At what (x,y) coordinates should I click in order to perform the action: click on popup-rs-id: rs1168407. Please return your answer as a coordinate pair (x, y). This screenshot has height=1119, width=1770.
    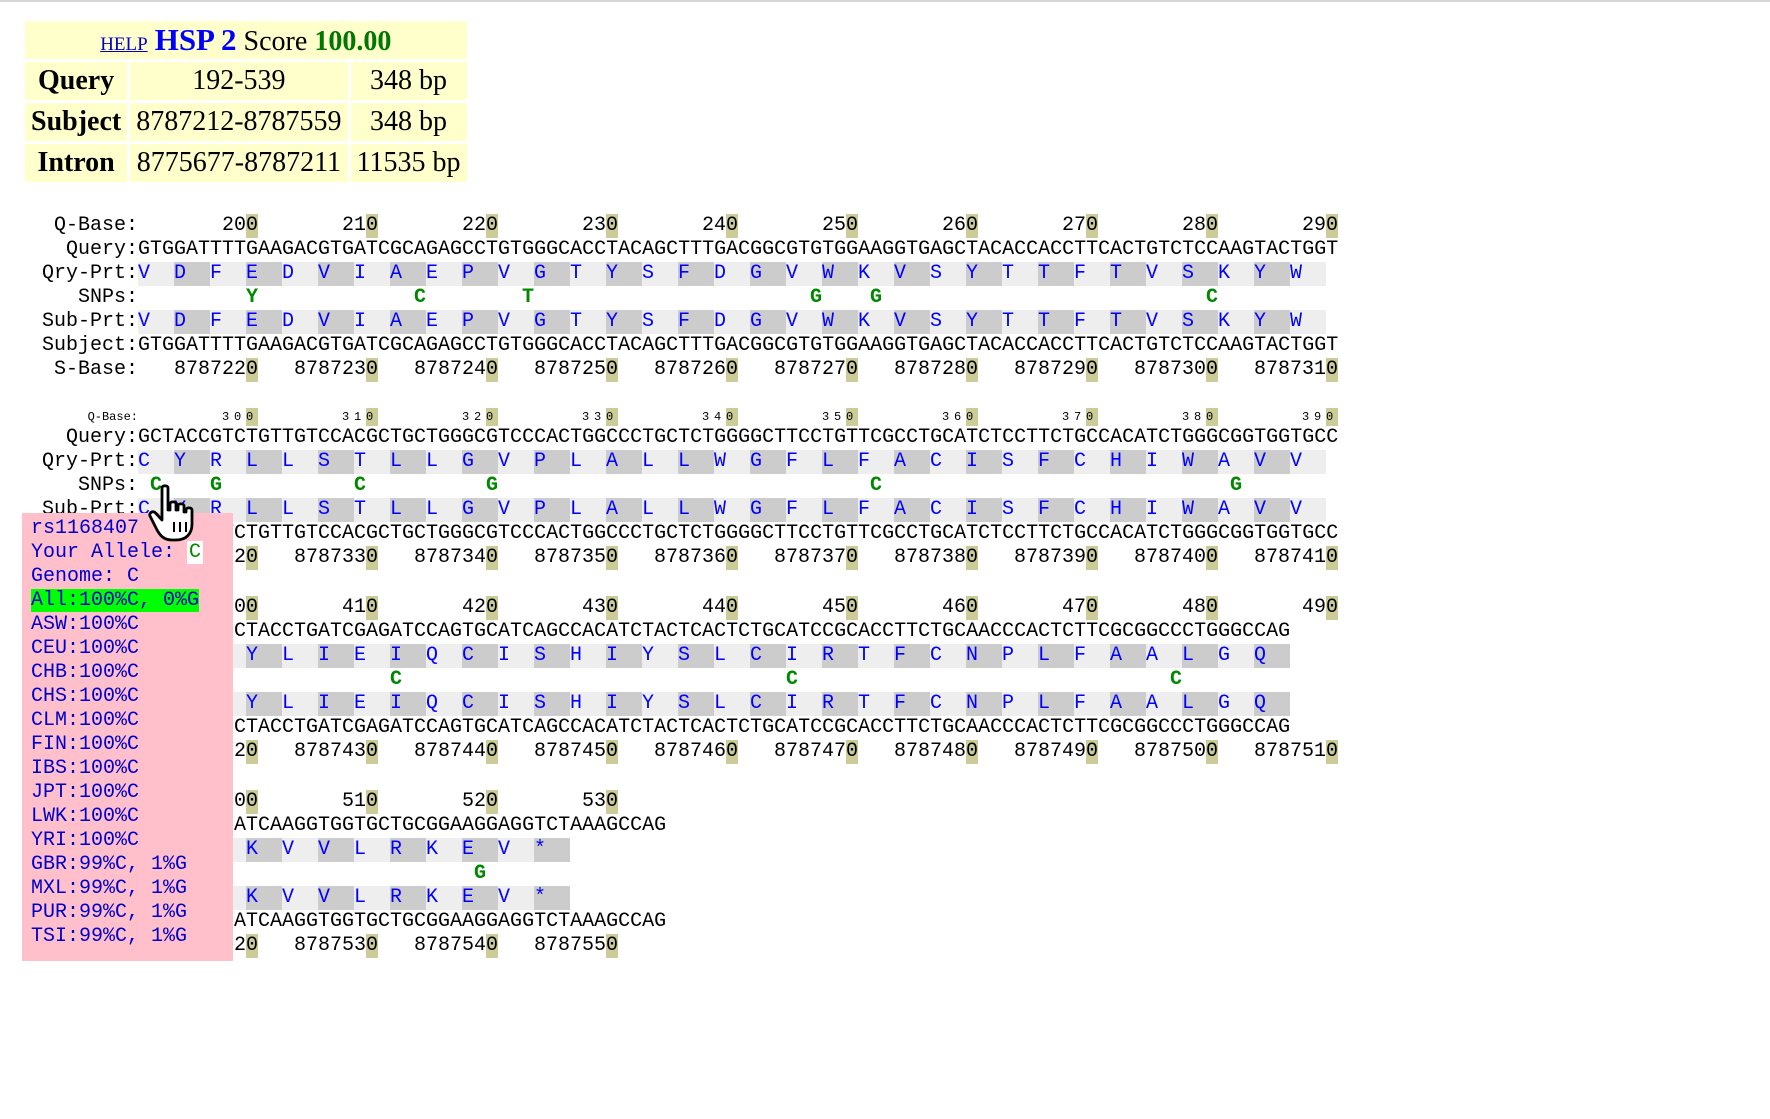
    Looking at the image, I should click on (85, 528).